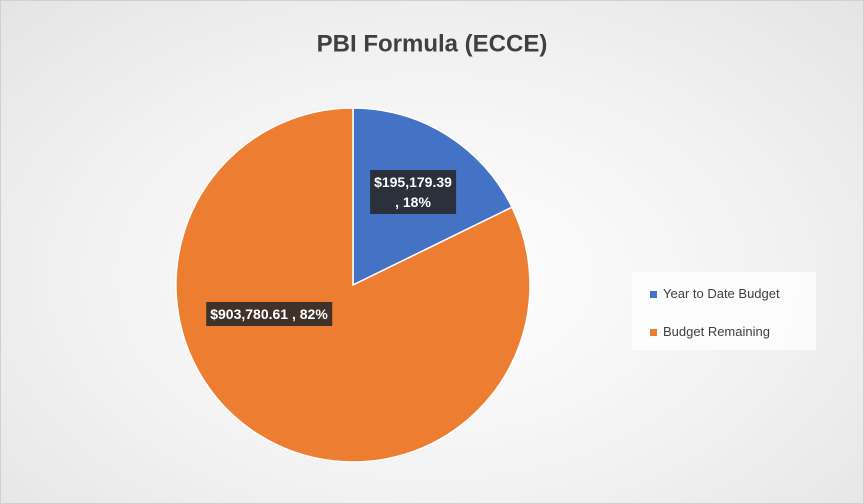  I want to click on data-label: $195,179.39 , 18%, so click(413, 192).